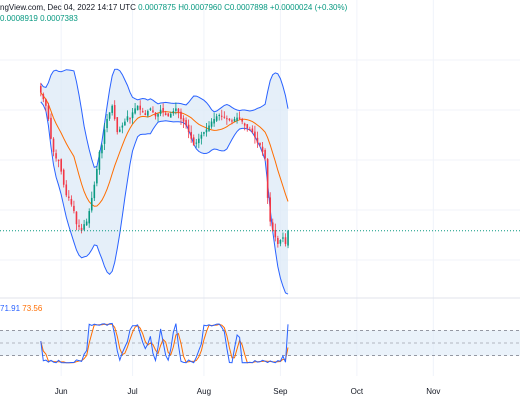  What do you see at coordinates (248, 391) in the screenshot?
I see `x-axis: Jun Jul Aug Sep Oct Nov` at bounding box center [248, 391].